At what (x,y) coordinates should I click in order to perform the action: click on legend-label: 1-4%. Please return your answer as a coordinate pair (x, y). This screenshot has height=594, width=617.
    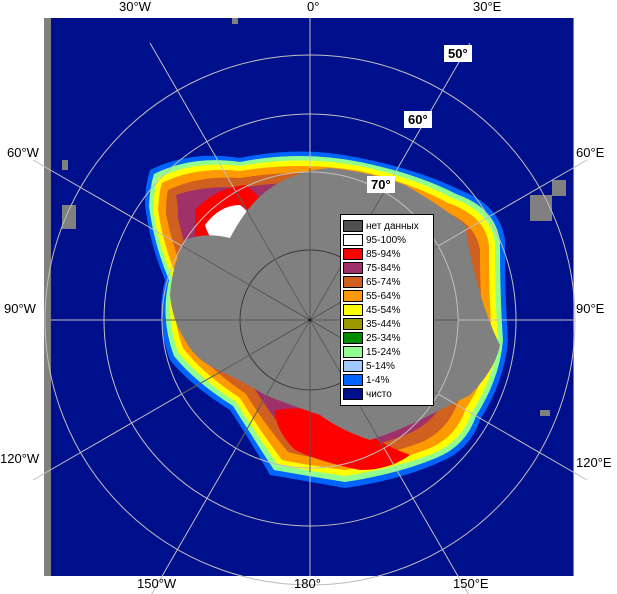
    Looking at the image, I should click on (378, 380).